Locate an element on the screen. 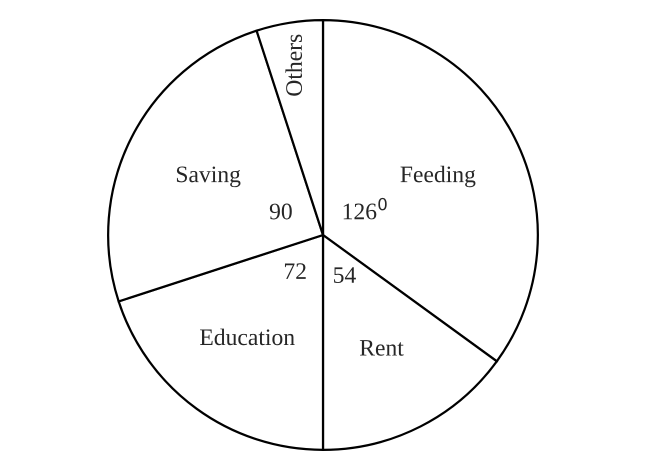  slice-label: Feeding is located at coordinates (438, 177).